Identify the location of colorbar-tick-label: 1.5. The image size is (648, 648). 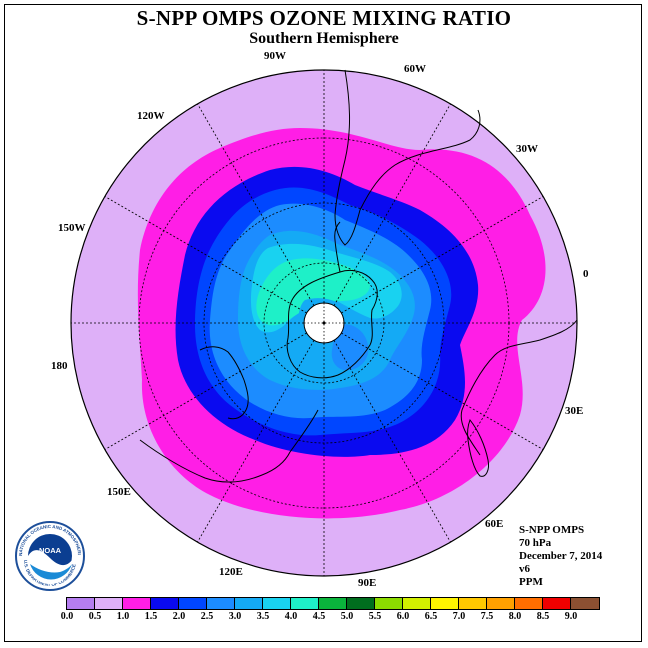
(151, 616).